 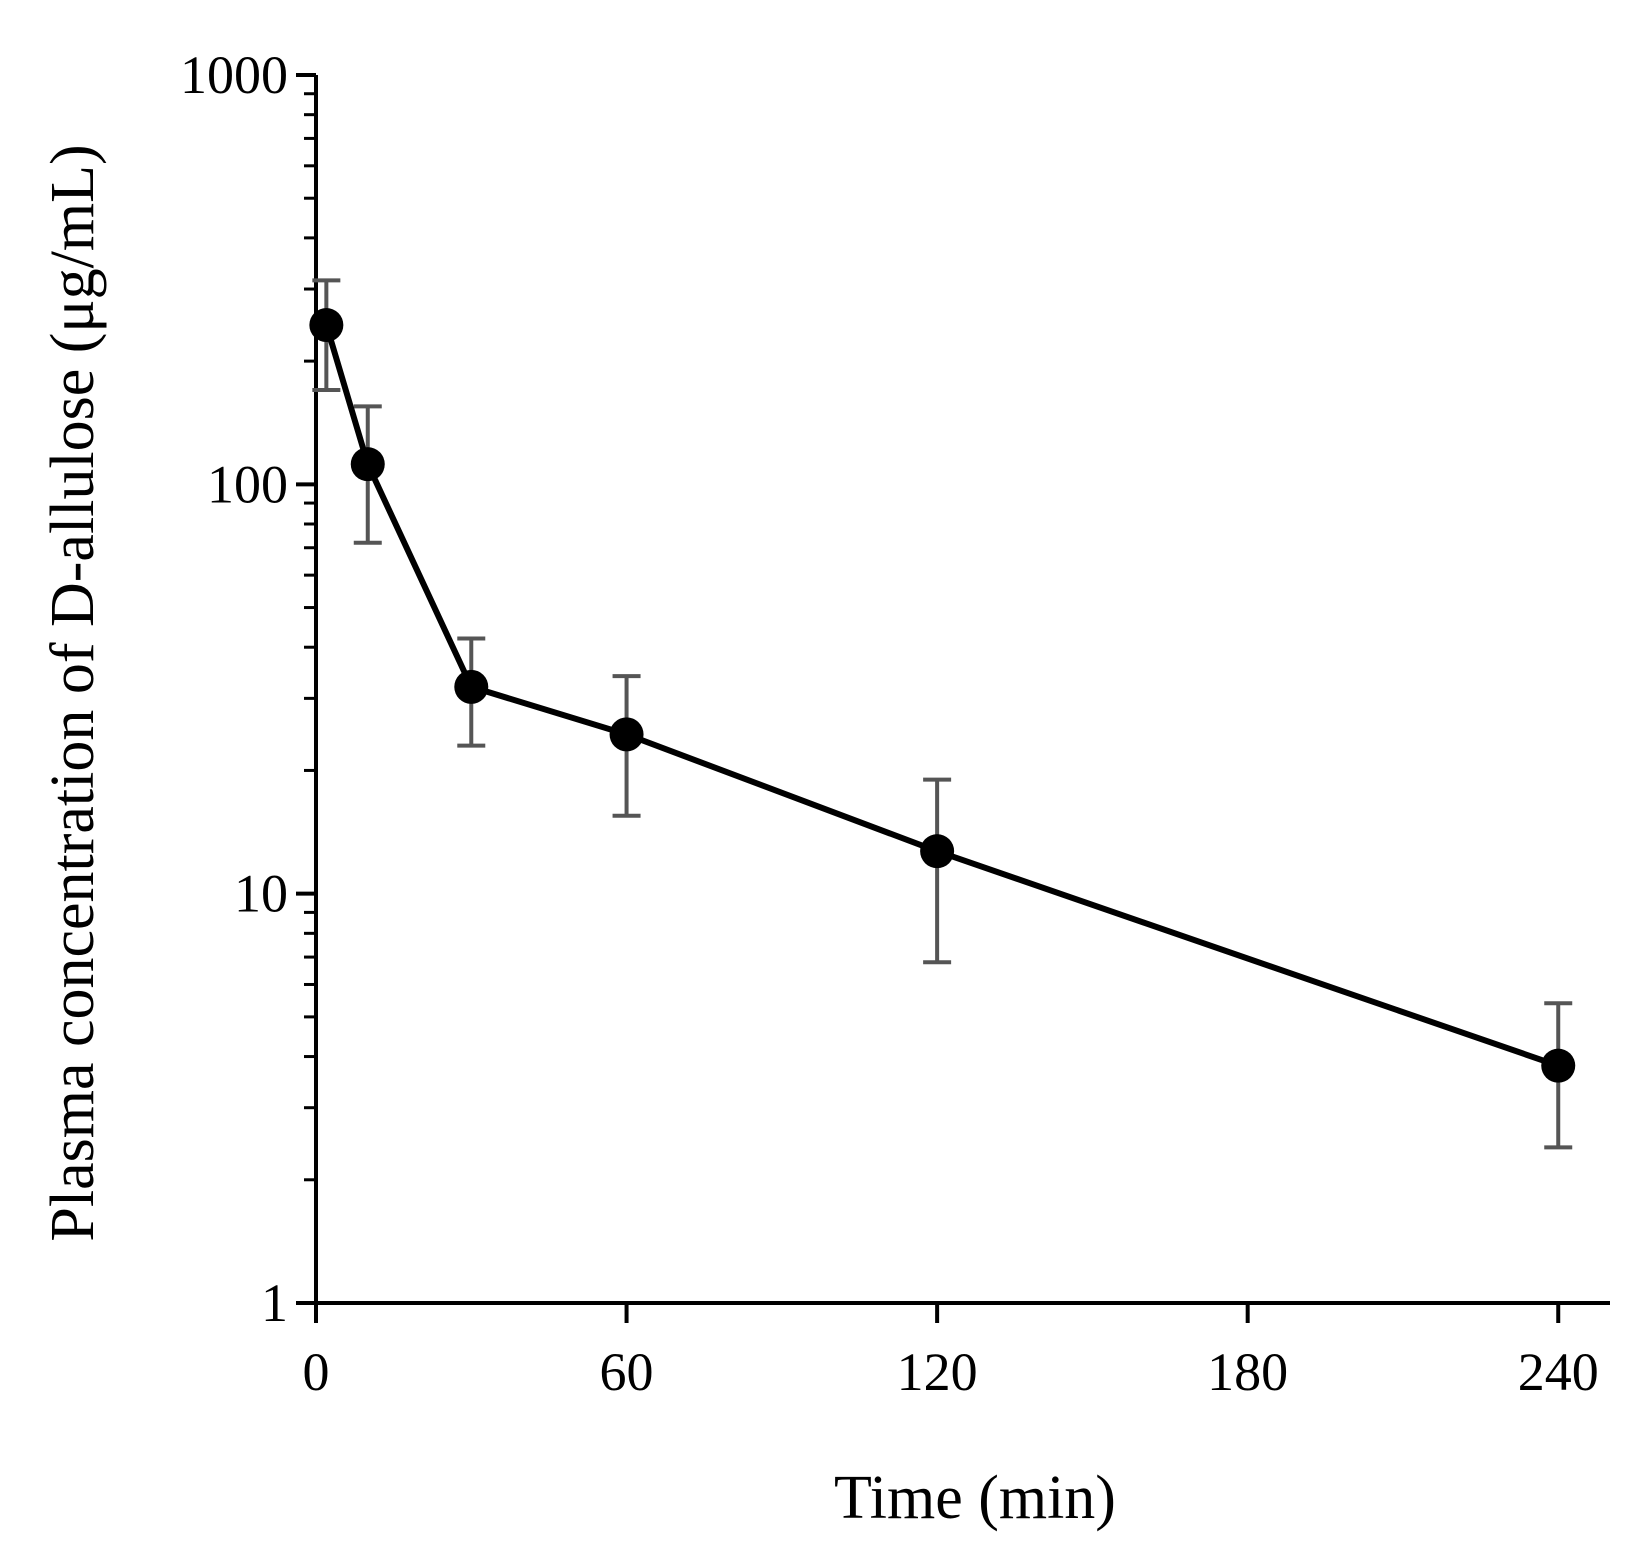 I want to click on y-tick-label: 100, so click(x=247, y=484).